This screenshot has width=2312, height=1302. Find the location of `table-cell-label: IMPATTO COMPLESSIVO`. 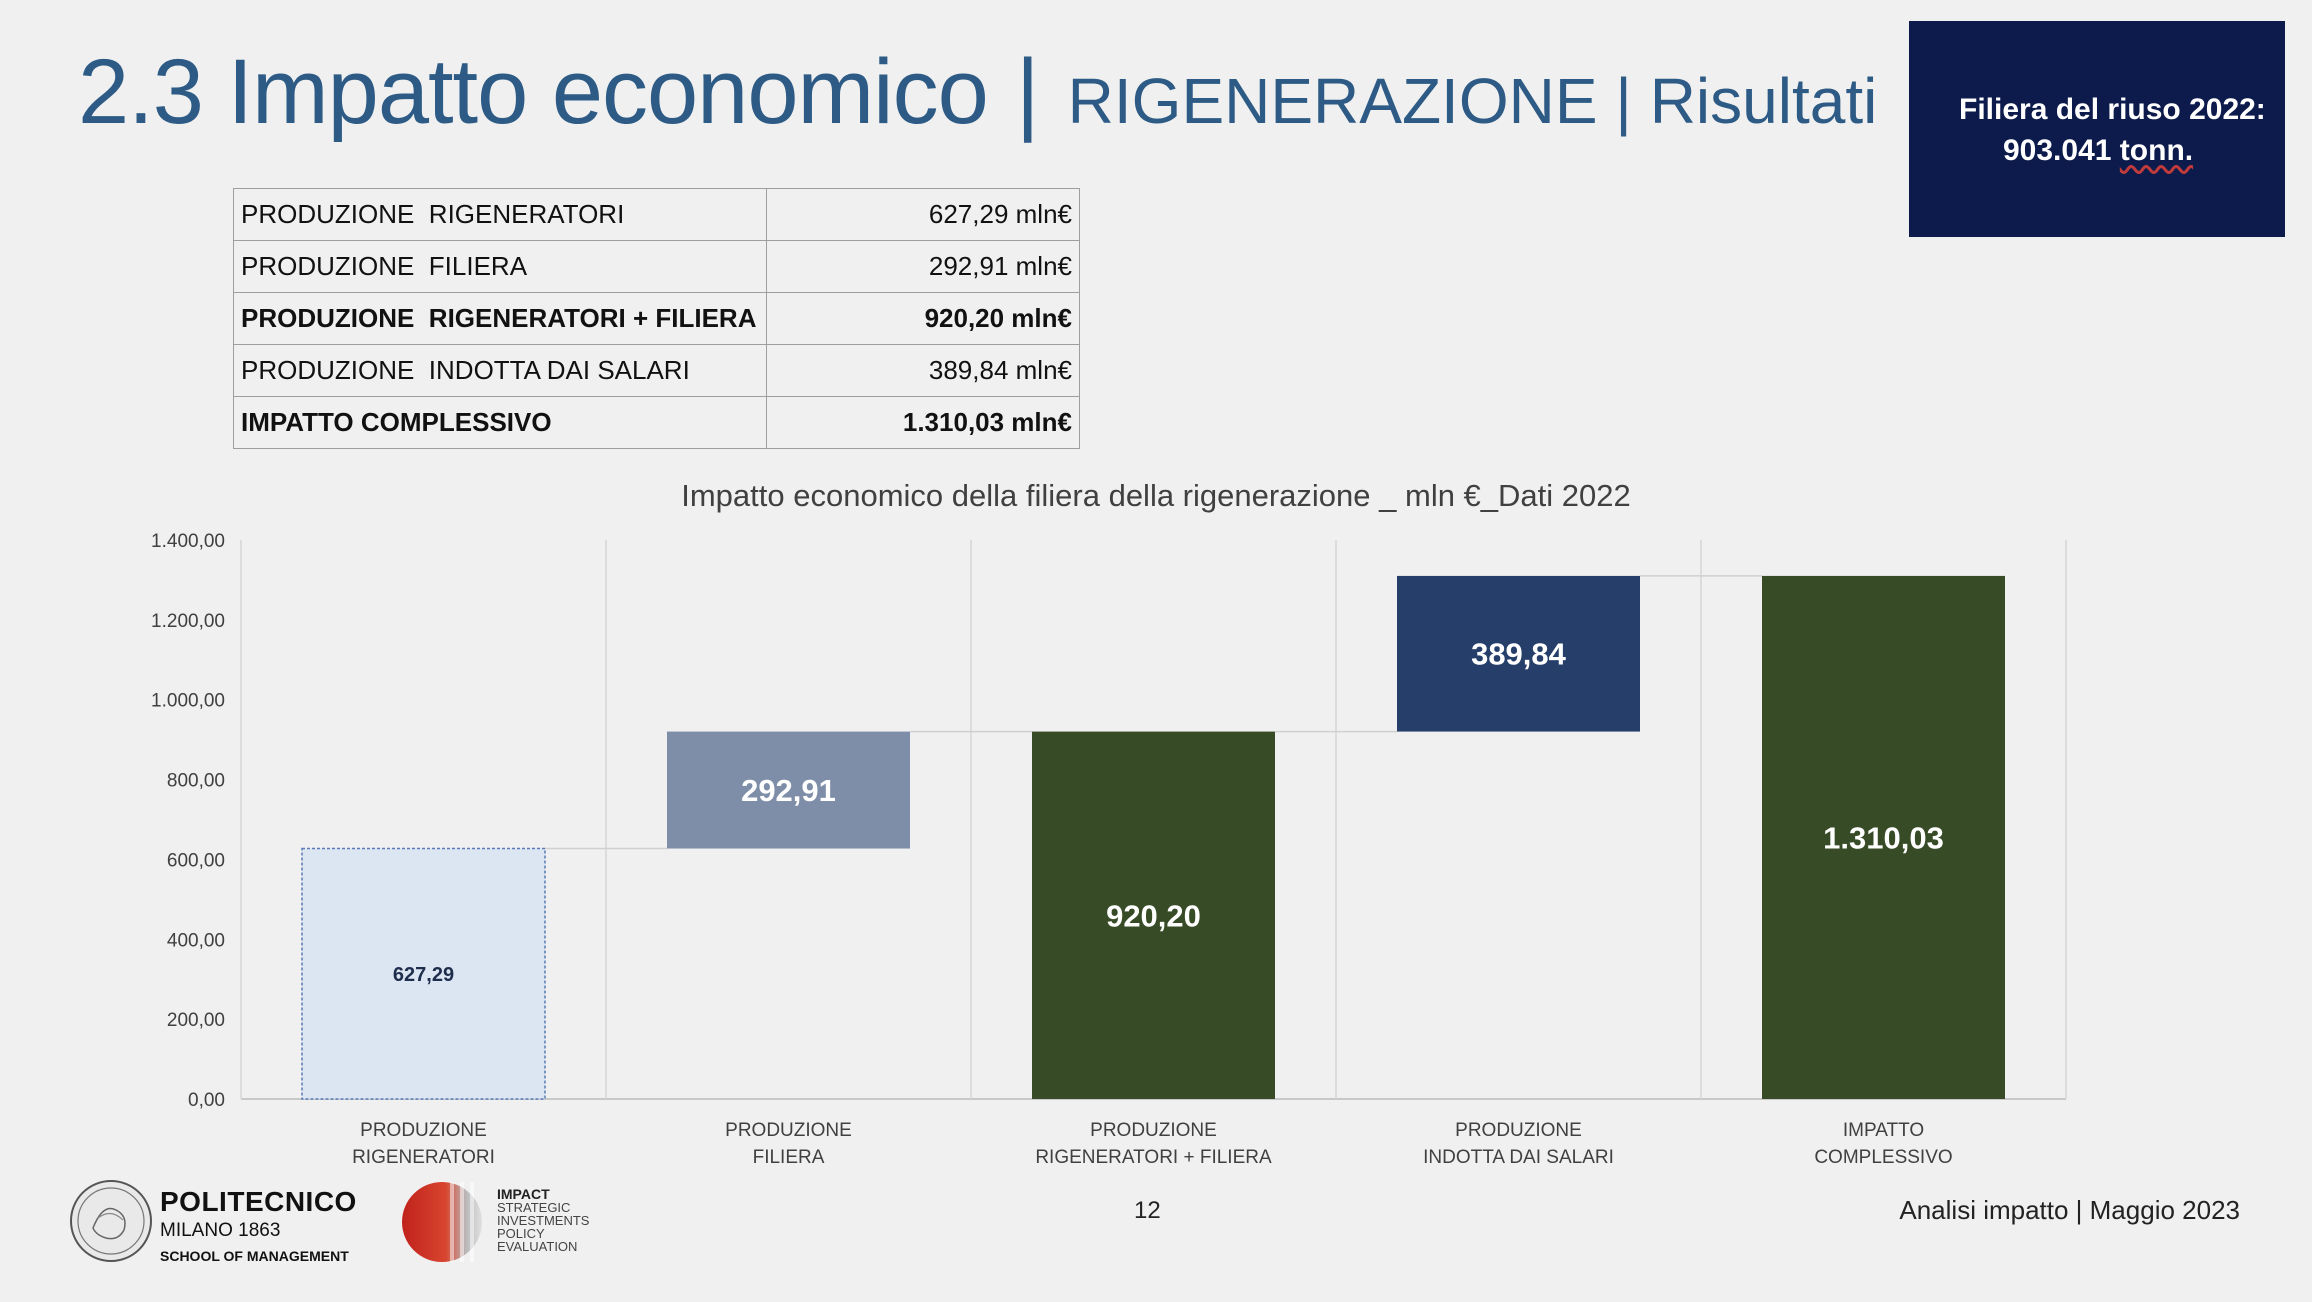

table-cell-label: IMPATTO COMPLESSIVO is located at coordinates (500, 422).